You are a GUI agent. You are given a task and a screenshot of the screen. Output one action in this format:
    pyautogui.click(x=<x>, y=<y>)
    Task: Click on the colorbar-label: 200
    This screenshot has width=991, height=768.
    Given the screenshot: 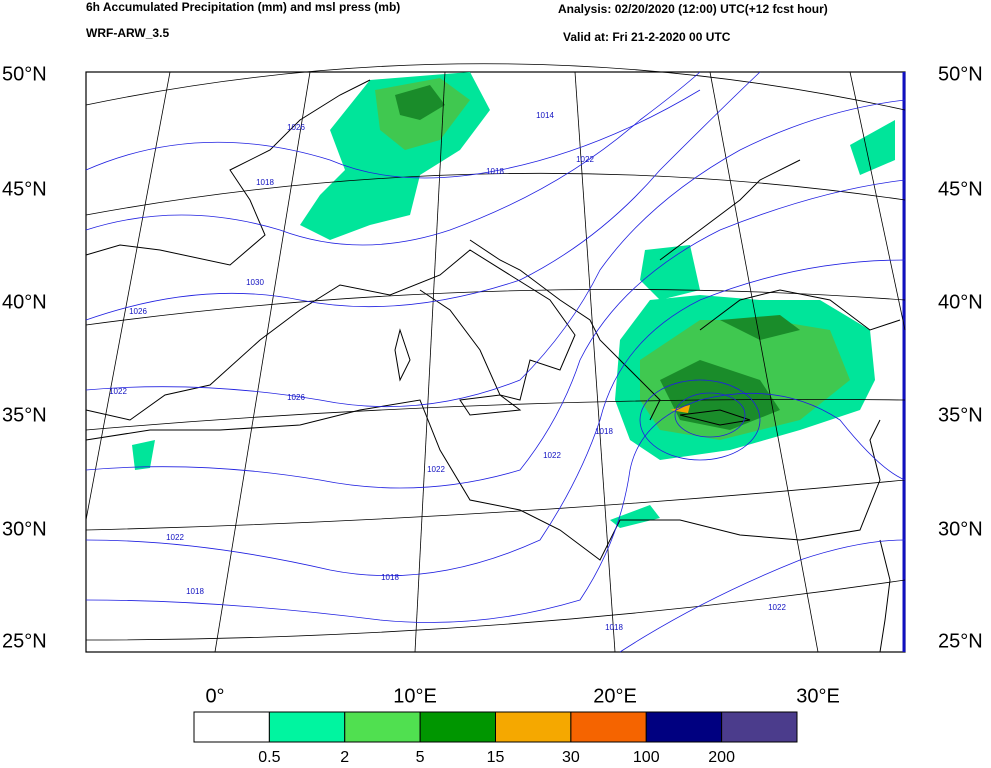 What is the action you would take?
    pyautogui.click(x=721, y=757)
    